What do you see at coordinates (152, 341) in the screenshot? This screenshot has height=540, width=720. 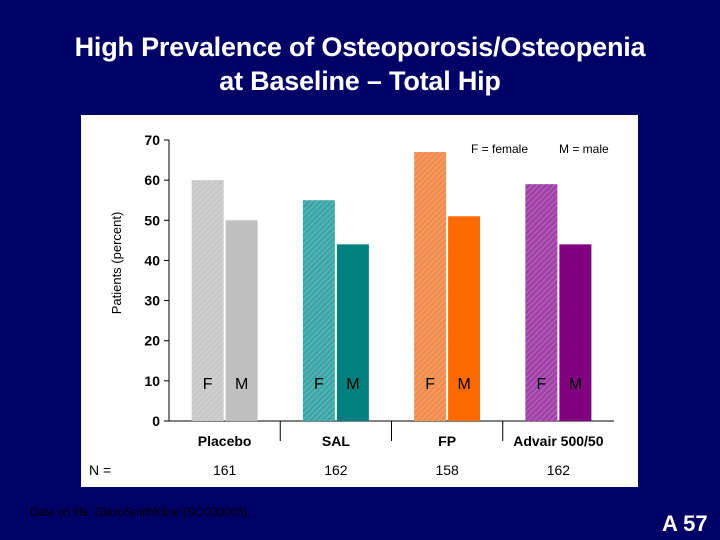 I see `y-tick-label: 20` at bounding box center [152, 341].